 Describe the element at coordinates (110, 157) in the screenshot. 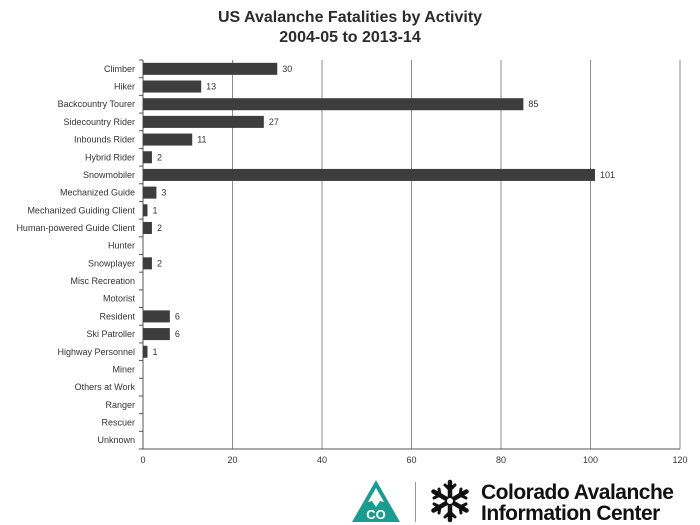

I see `category-label: Hybrid Rider` at that location.